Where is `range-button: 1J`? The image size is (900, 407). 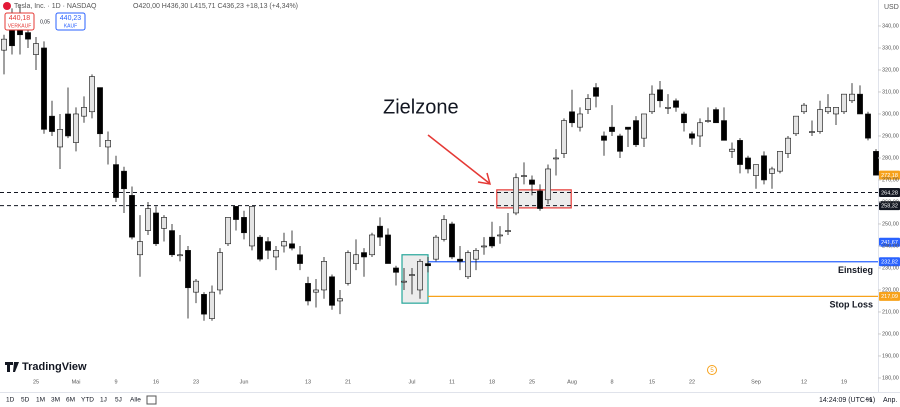
range-button: 1J is located at coordinates (103, 400).